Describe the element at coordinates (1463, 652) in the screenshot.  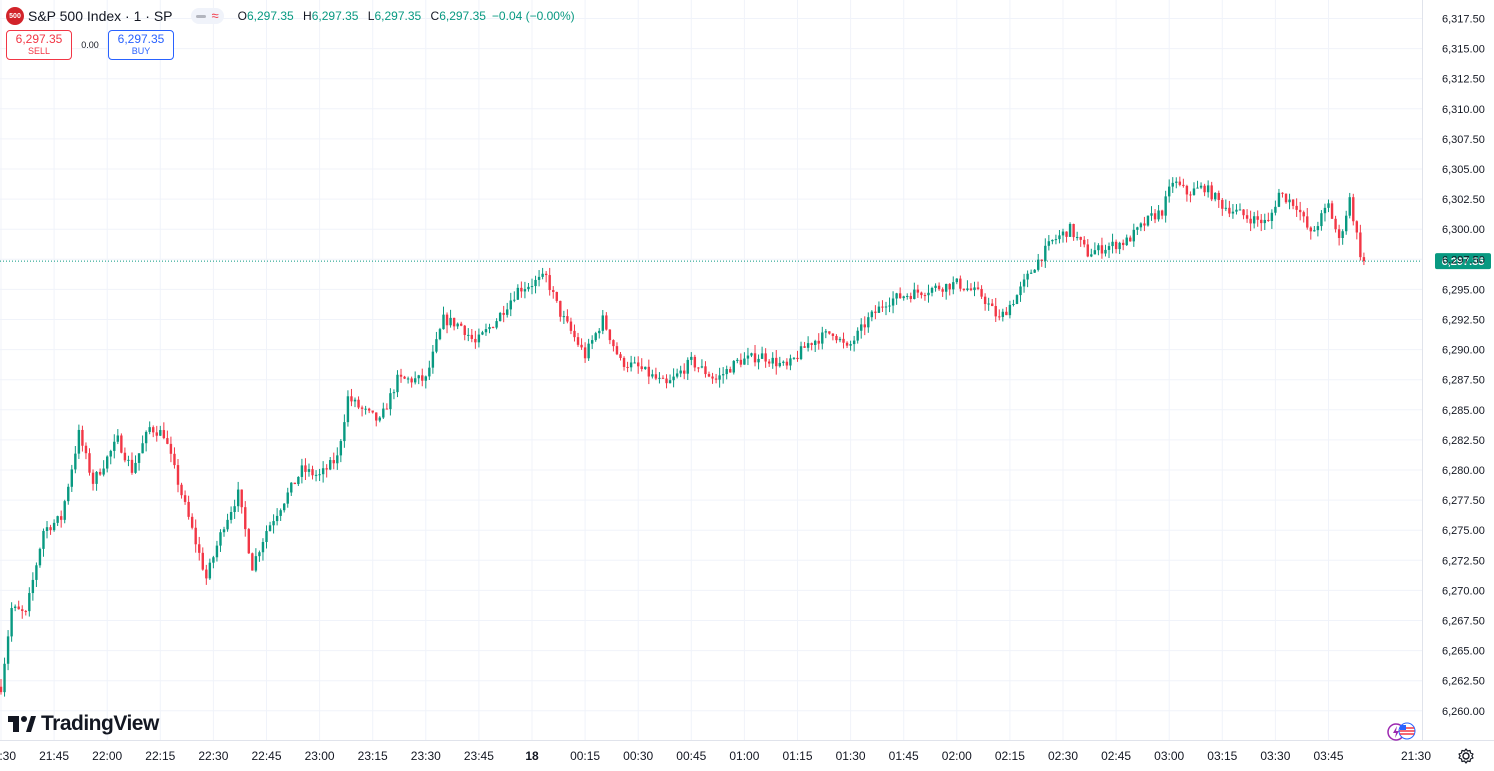
I see `y-tick-label: 6,265.00` at that location.